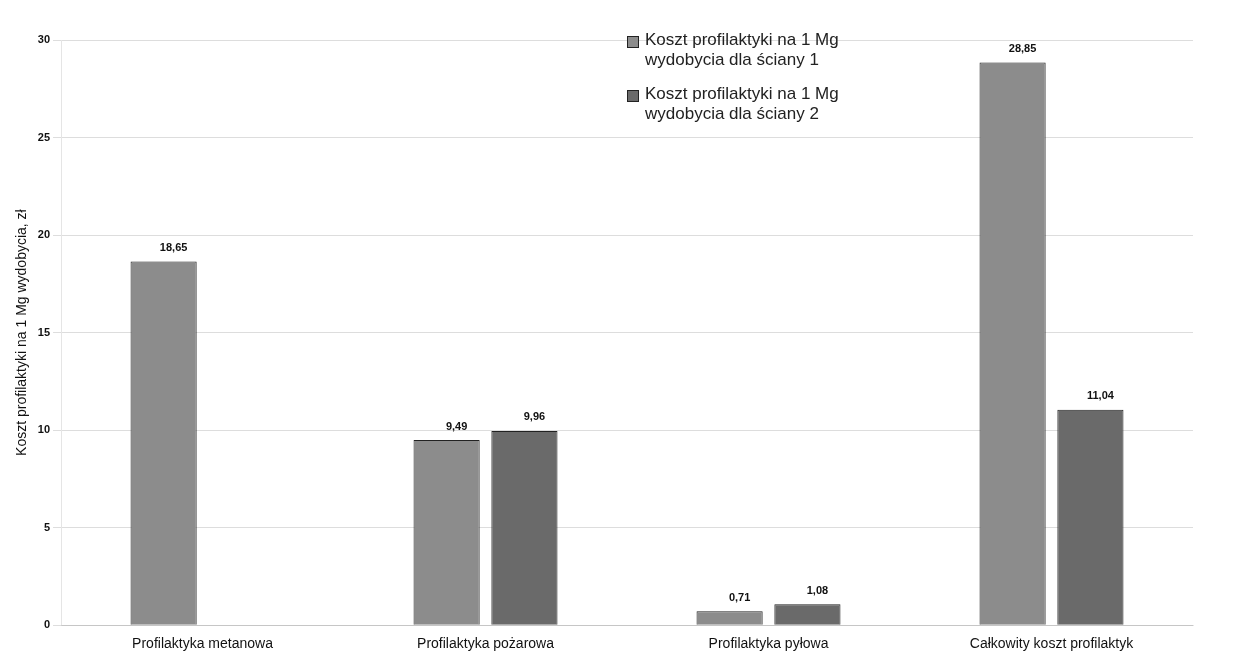 Image resolution: width=1233 pixels, height=666 pixels. I want to click on legend-label: Koszt profilaktyki na 1 Mg wydobycia dla ściany 1, so click(742, 50).